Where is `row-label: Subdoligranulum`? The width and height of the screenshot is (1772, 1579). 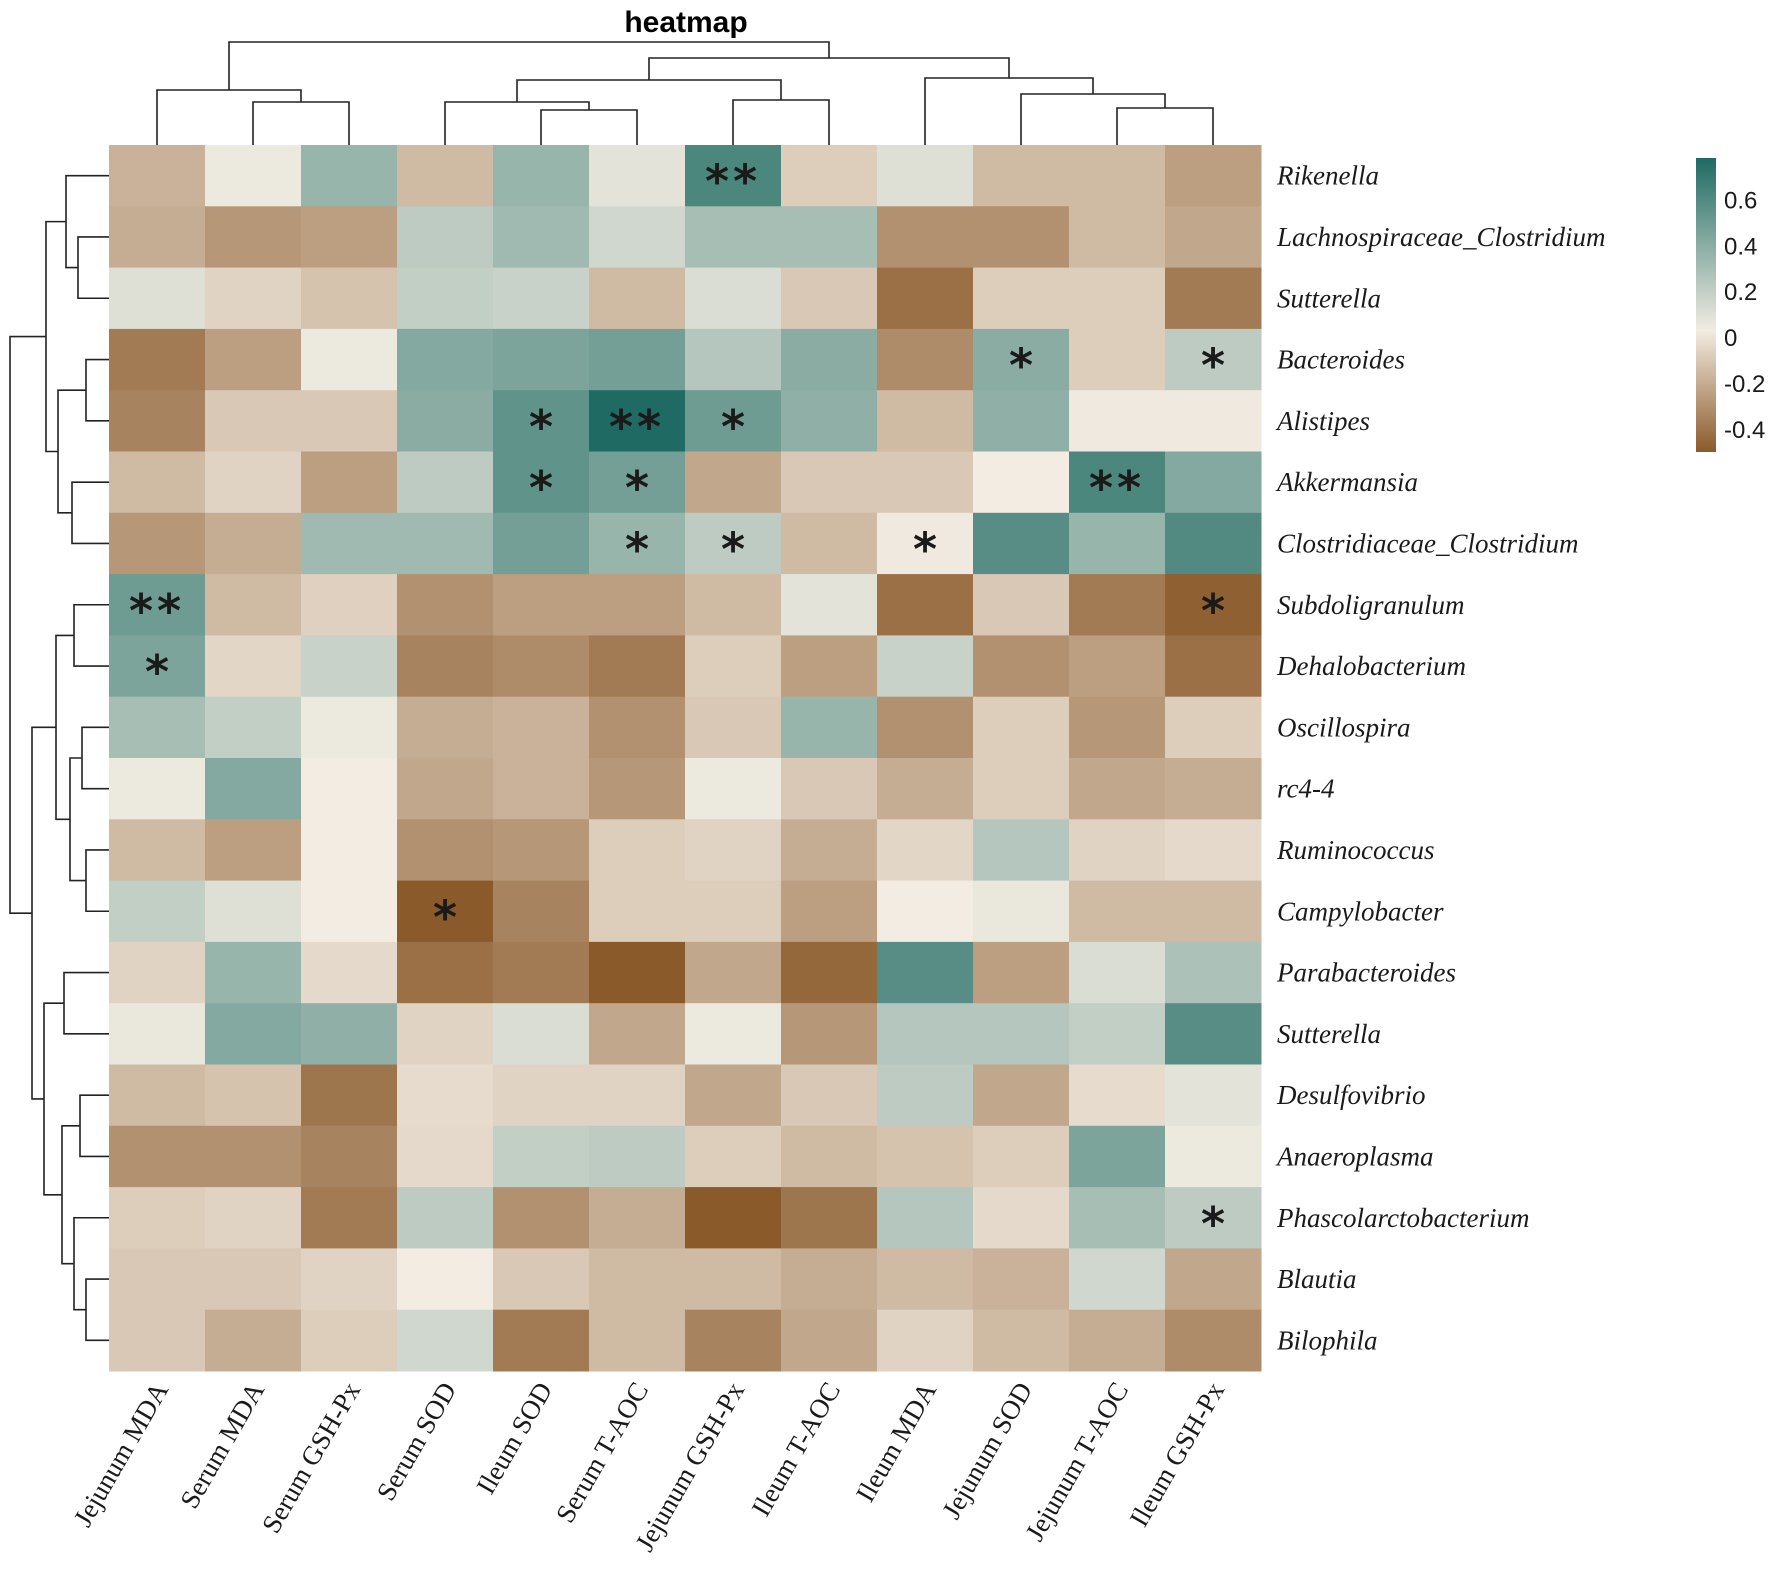
row-label: Subdoligranulum is located at coordinates (1371, 605).